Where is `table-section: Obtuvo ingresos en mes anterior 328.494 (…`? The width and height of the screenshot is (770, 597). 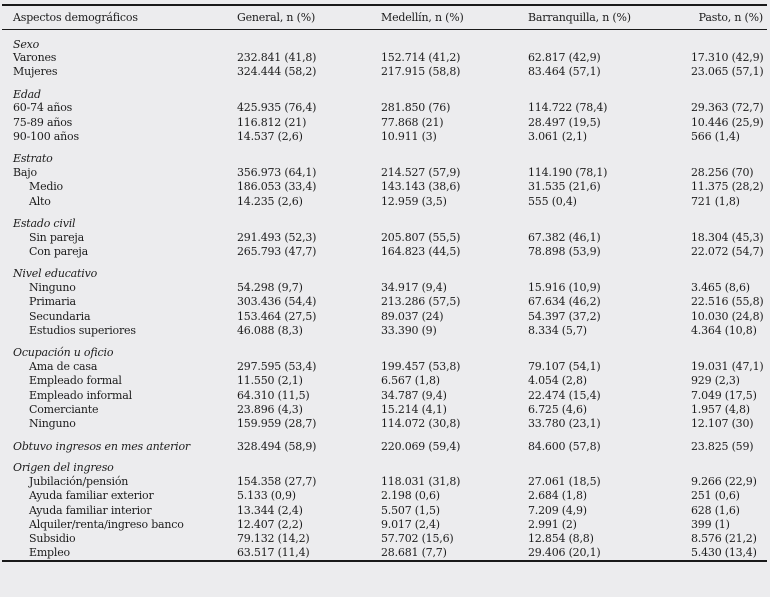 table-section: Obtuvo ingresos en mes anterior 328.494 (… is located at coordinates (384, 442).